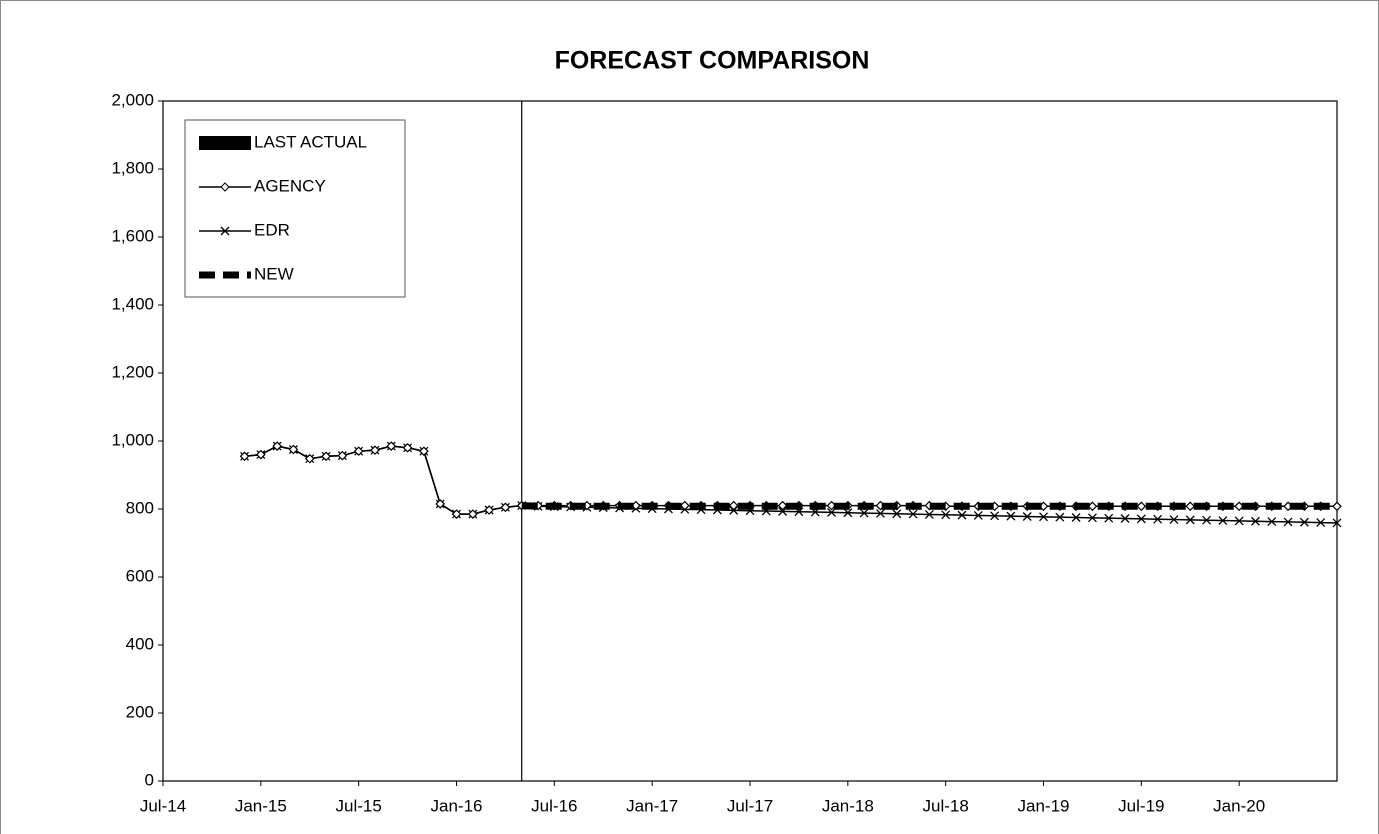  Describe the element at coordinates (1239, 805) in the screenshot. I see `x-tick-label: Jan-20` at that location.